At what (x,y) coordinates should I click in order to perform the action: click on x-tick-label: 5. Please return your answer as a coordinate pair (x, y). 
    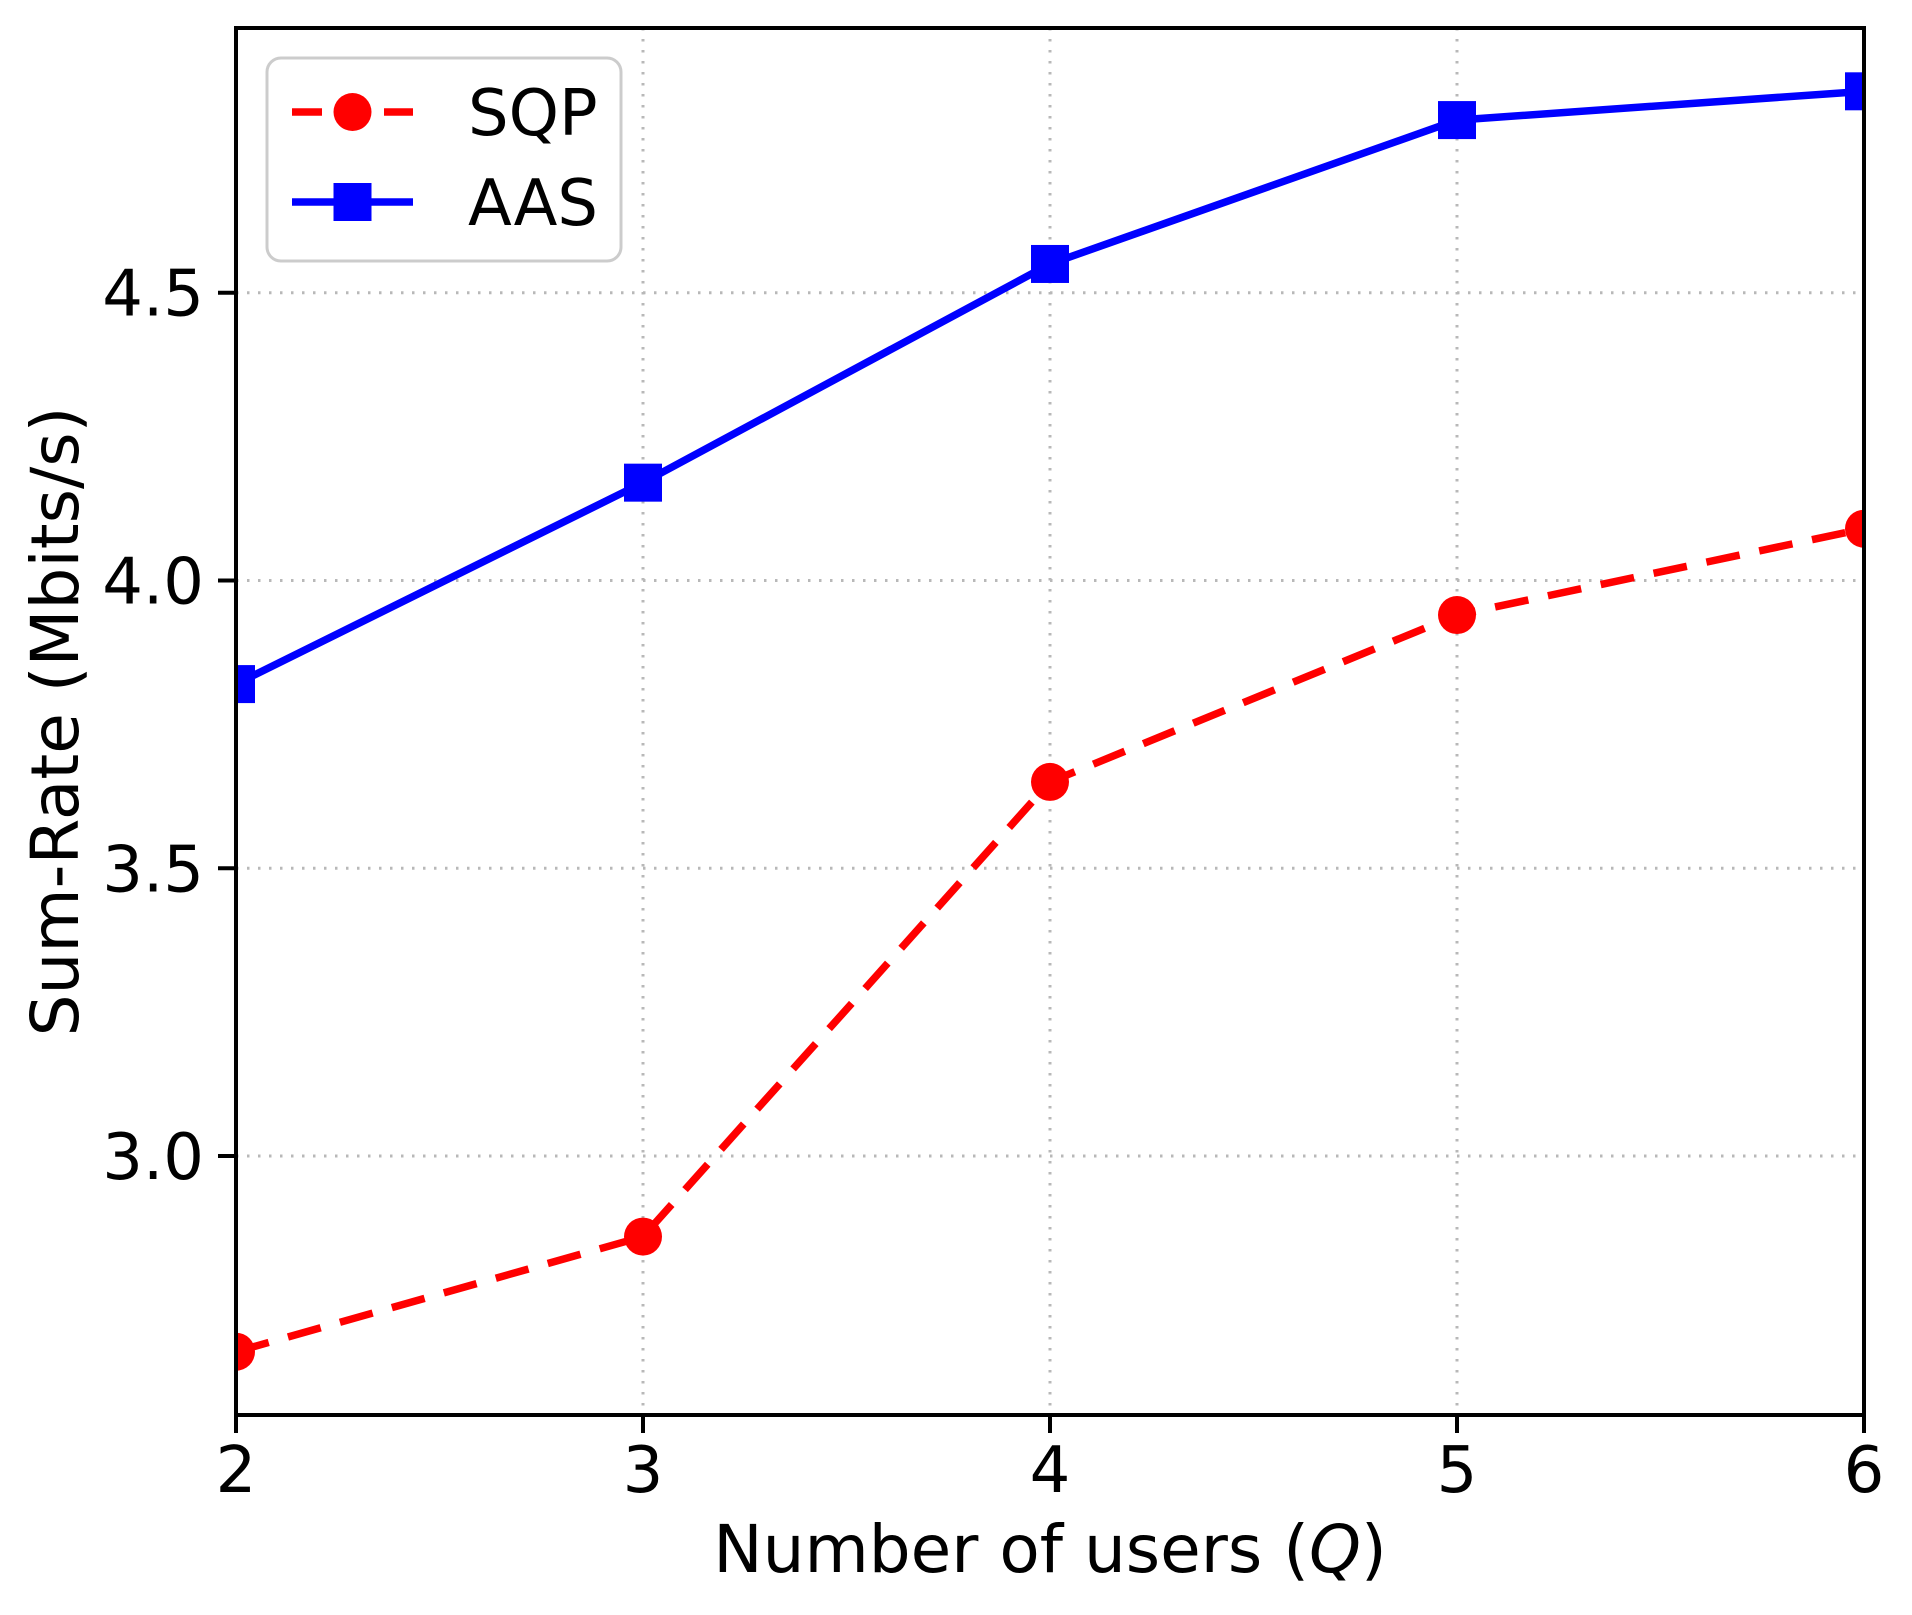
    Looking at the image, I should click on (1457, 1471).